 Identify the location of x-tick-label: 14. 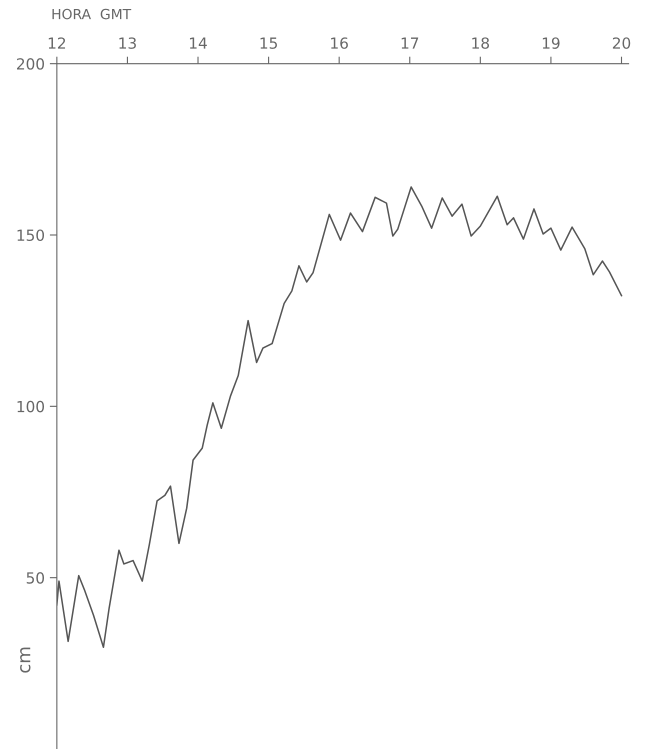
(198, 43).